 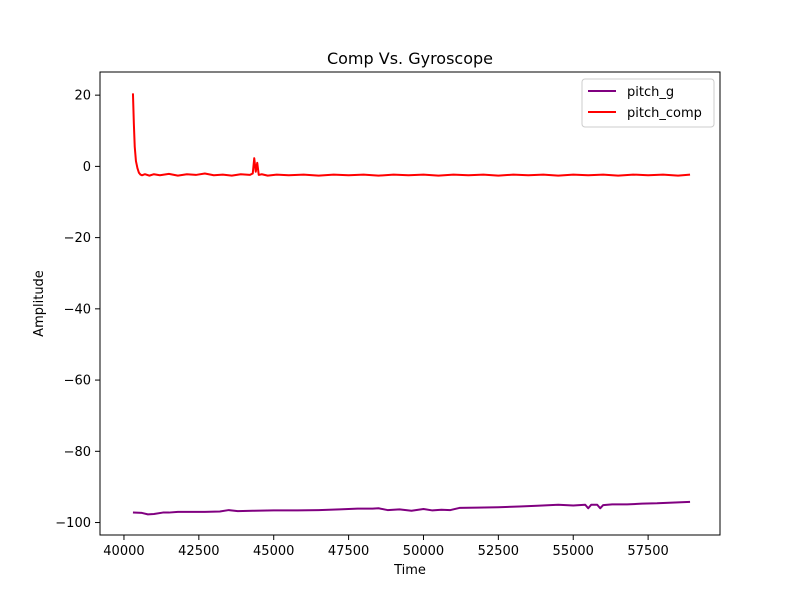 I want to click on y-tick-label: −20, so click(x=77, y=238).